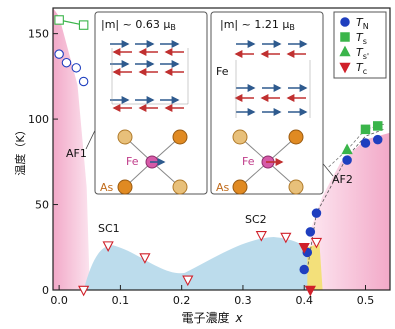  What do you see at coordinates (268, 162) in the screenshot?
I see `inset-2-atoms` at bounding box center [268, 162].